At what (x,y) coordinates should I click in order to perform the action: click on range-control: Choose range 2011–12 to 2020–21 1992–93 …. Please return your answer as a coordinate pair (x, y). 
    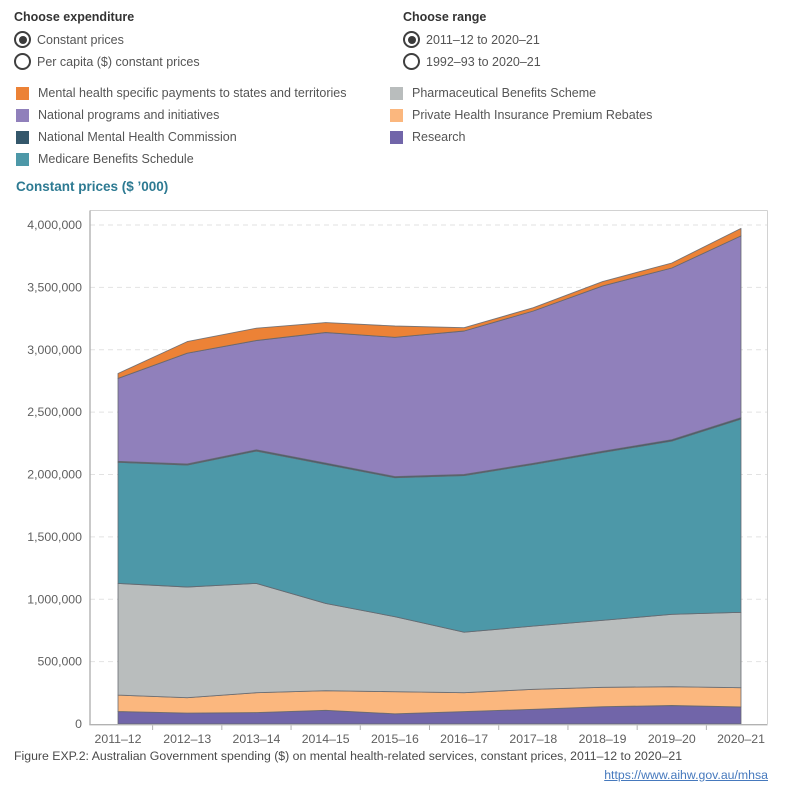
    Looking at the image, I should click on (472, 42).